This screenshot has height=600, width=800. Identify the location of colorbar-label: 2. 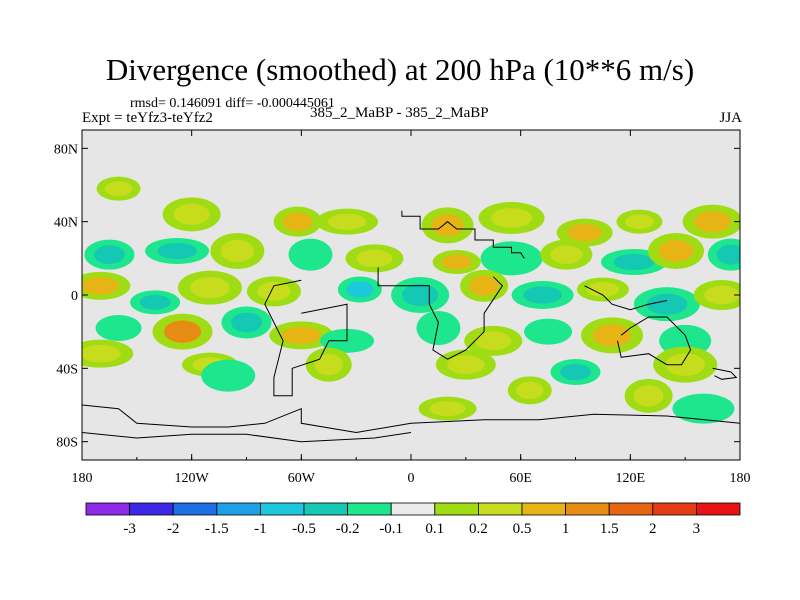
(653, 529).